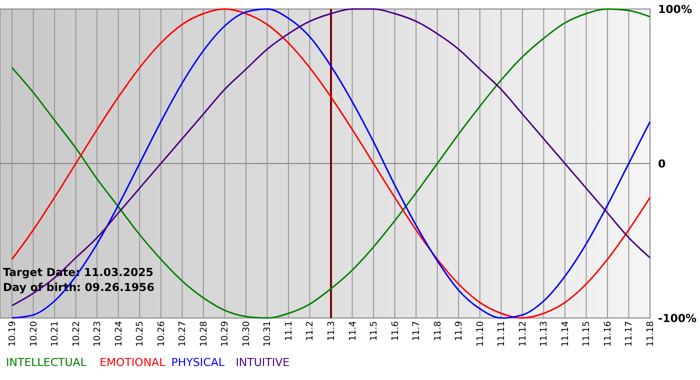 The width and height of the screenshot is (700, 380). What do you see at coordinates (268, 334) in the screenshot?
I see `x-tick-label: 10.31` at bounding box center [268, 334].